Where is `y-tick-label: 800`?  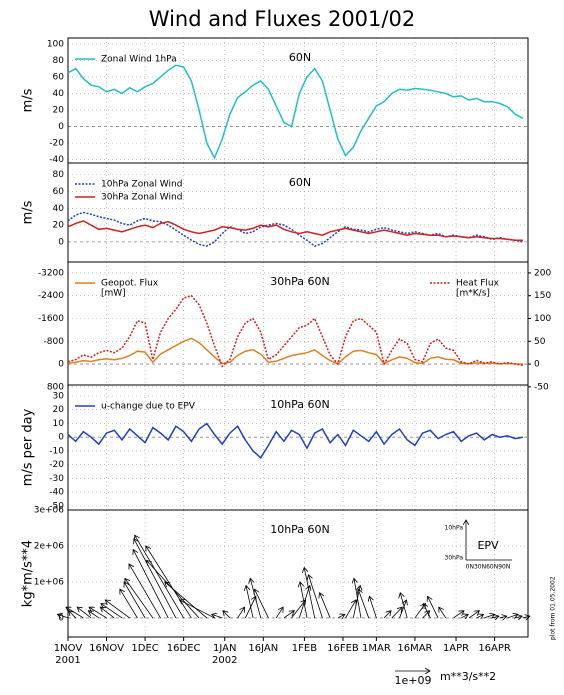
y-tick-label: 800 is located at coordinates (55, 387).